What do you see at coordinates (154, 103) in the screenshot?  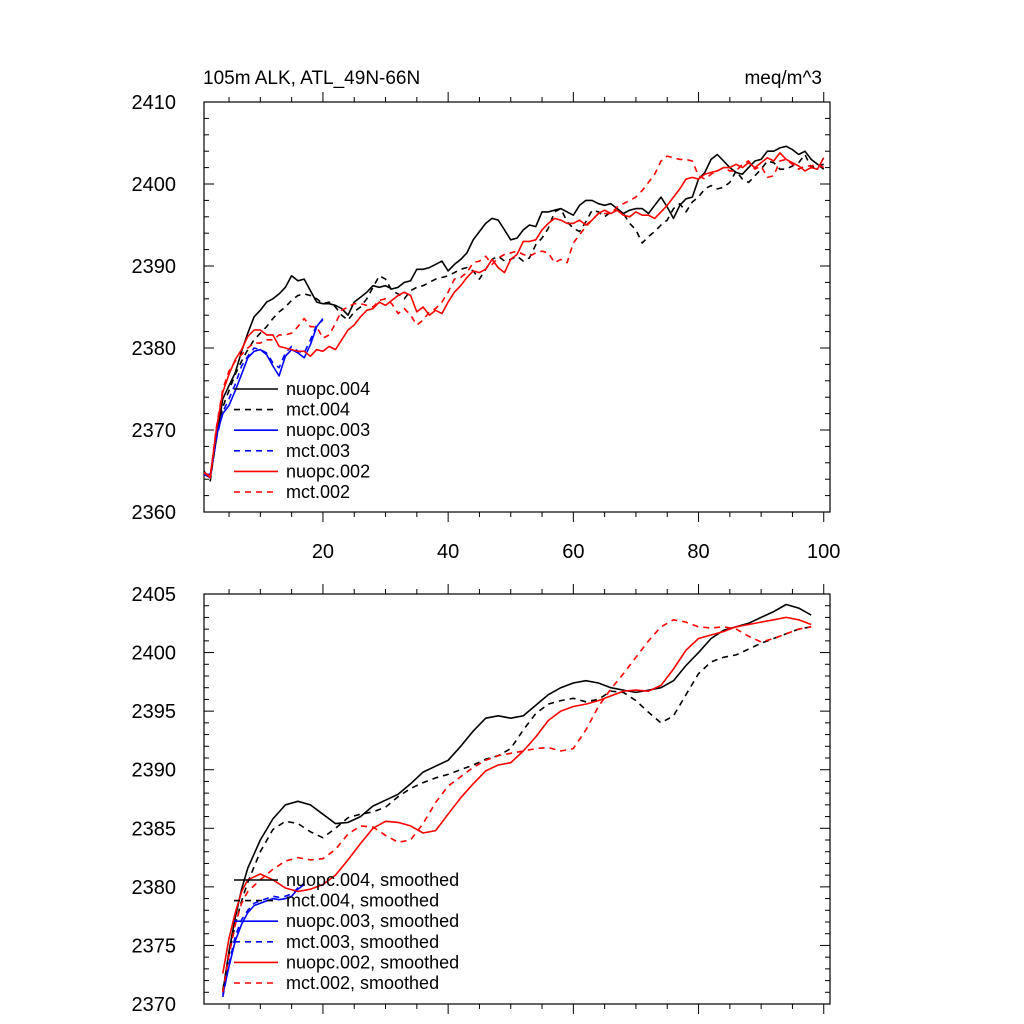 I see `y-tick-label: 2410` at bounding box center [154, 103].